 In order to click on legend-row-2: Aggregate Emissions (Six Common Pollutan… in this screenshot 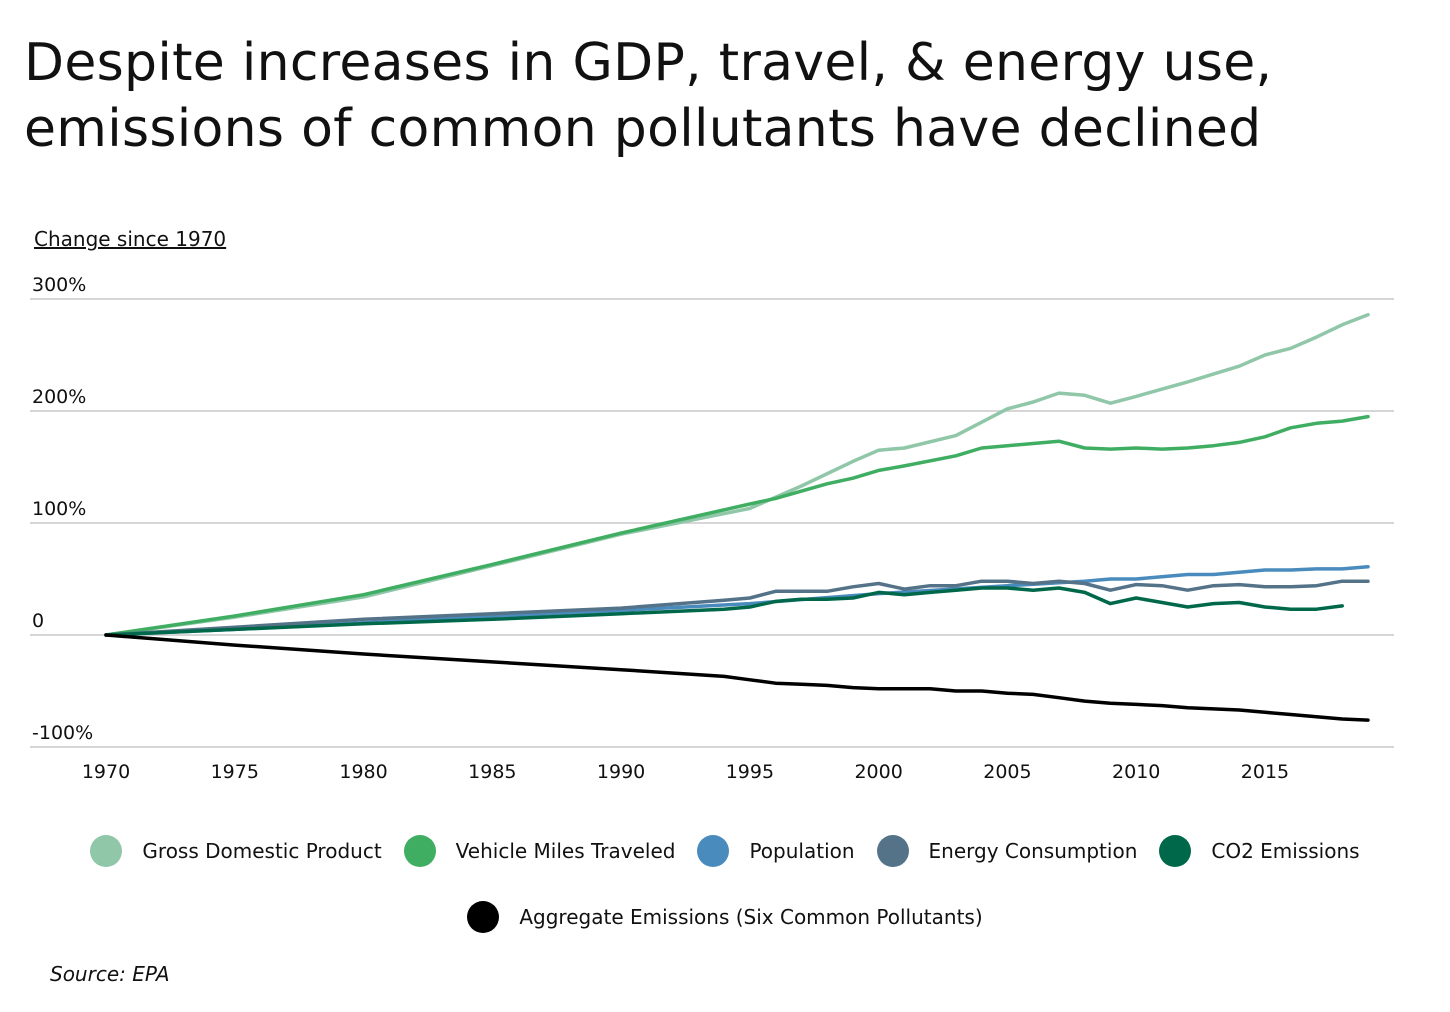, I will do `click(725, 917)`.